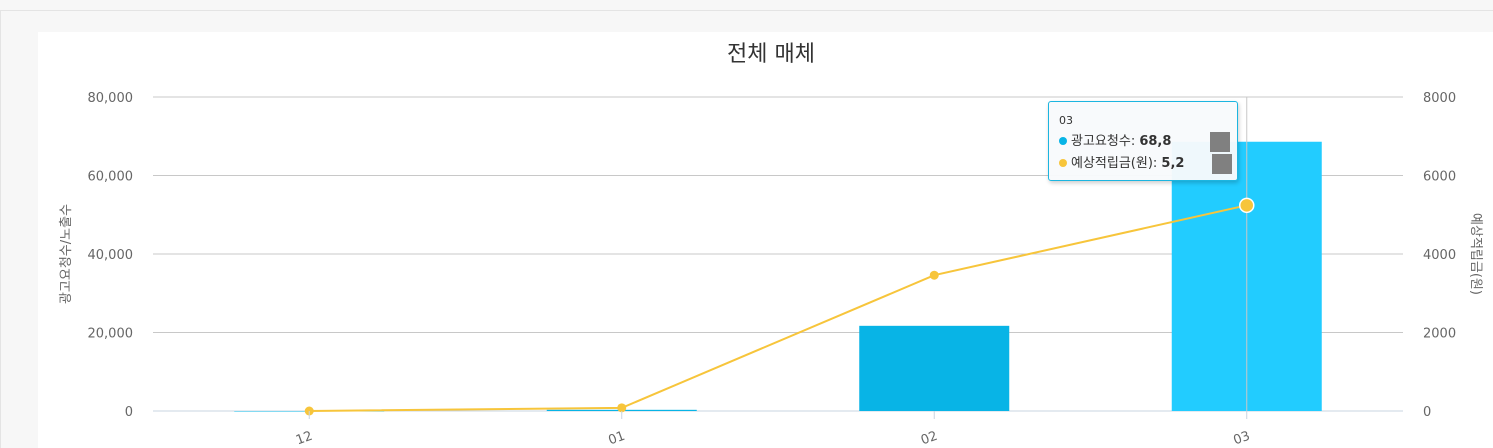 The image size is (1493, 448). I want to click on x-tick-label: 02, so click(929, 438).